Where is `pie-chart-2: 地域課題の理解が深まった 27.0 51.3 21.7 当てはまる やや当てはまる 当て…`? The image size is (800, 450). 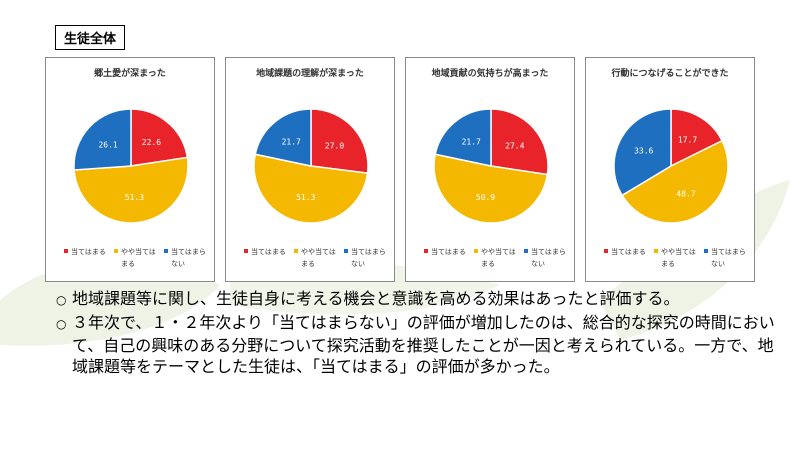 pie-chart-2: 地域課題の理解が深まった 27.0 51.3 21.7 当てはまる やや当てはまる 当て… is located at coordinates (310, 169).